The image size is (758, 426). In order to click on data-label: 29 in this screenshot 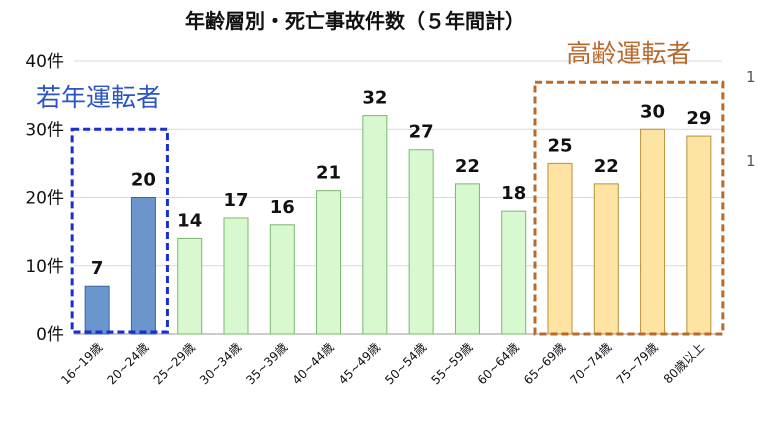, I will do `click(698, 118)`.